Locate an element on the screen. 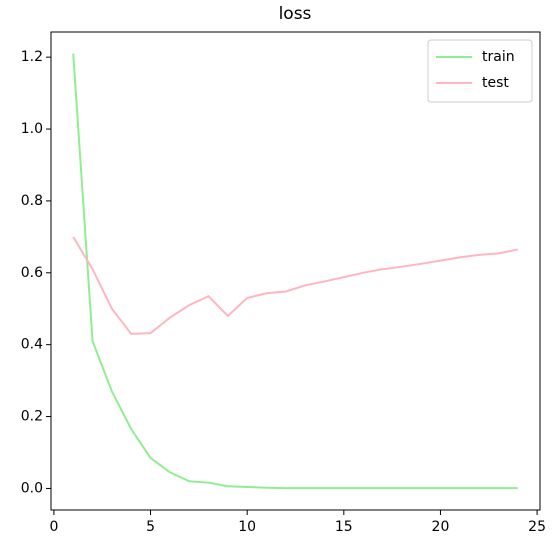 The height and width of the screenshot is (554, 554). y-tick-label: 0.8 is located at coordinates (32, 201).